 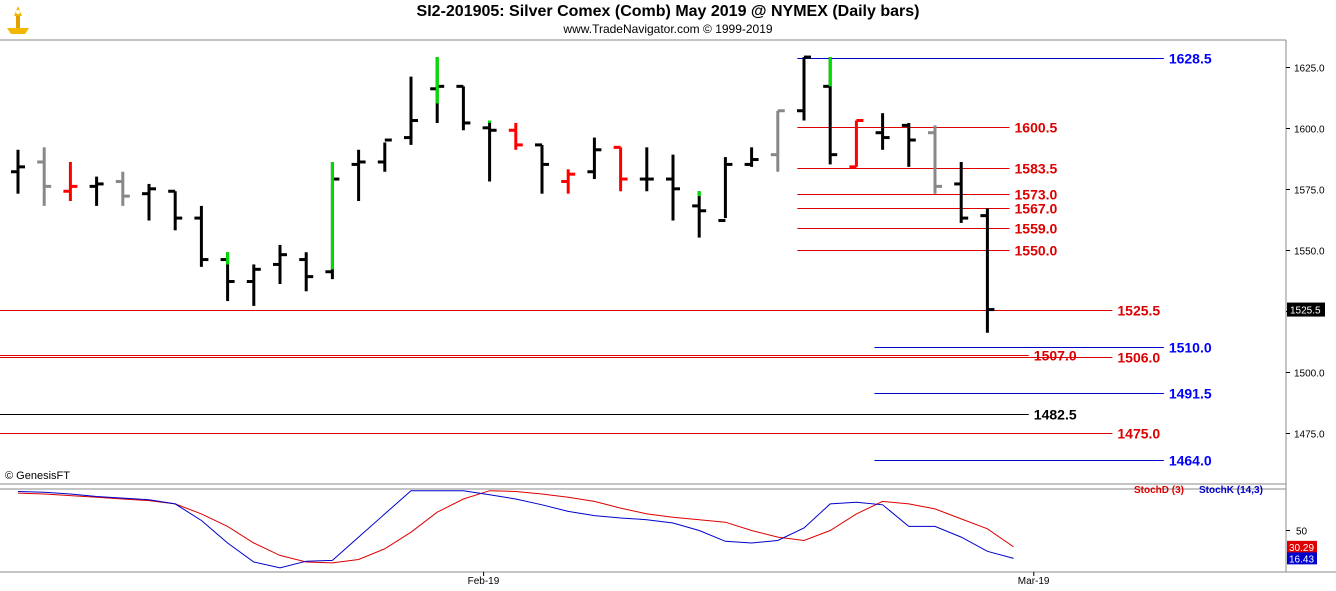 I want to click on level-label-3: 1573.0, so click(x=1036, y=195).